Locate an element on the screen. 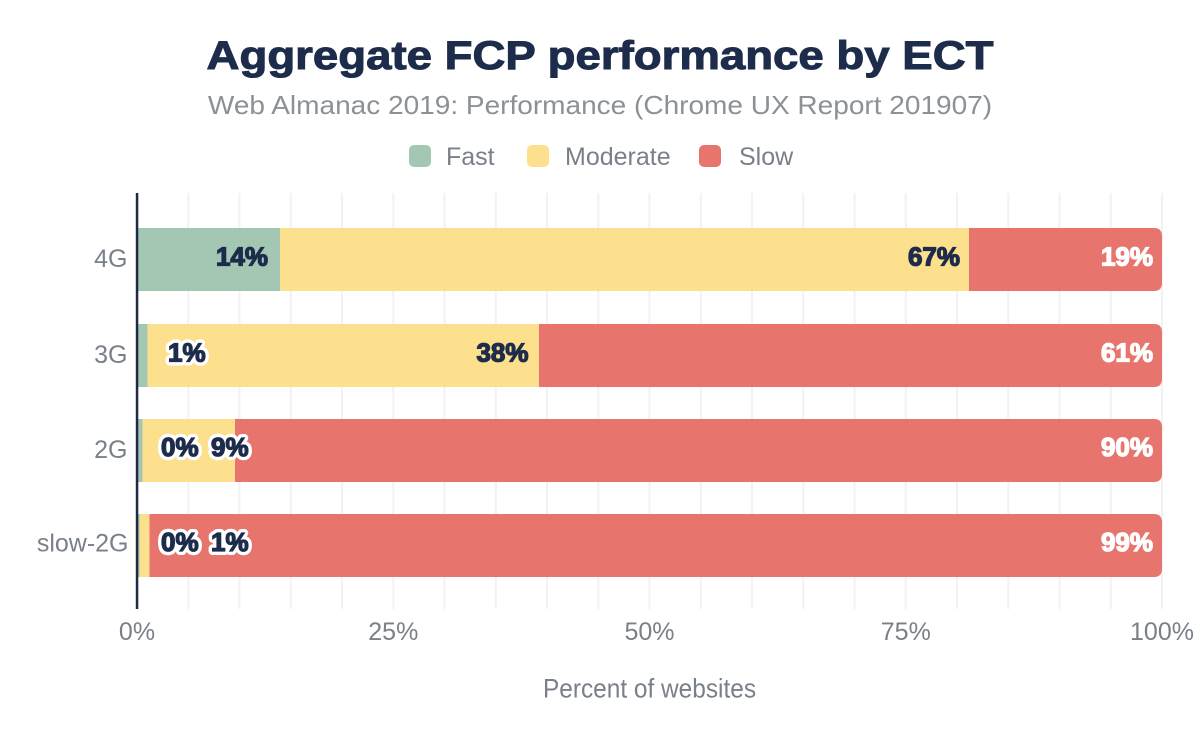  svg-text: 3G is located at coordinates (110, 355).